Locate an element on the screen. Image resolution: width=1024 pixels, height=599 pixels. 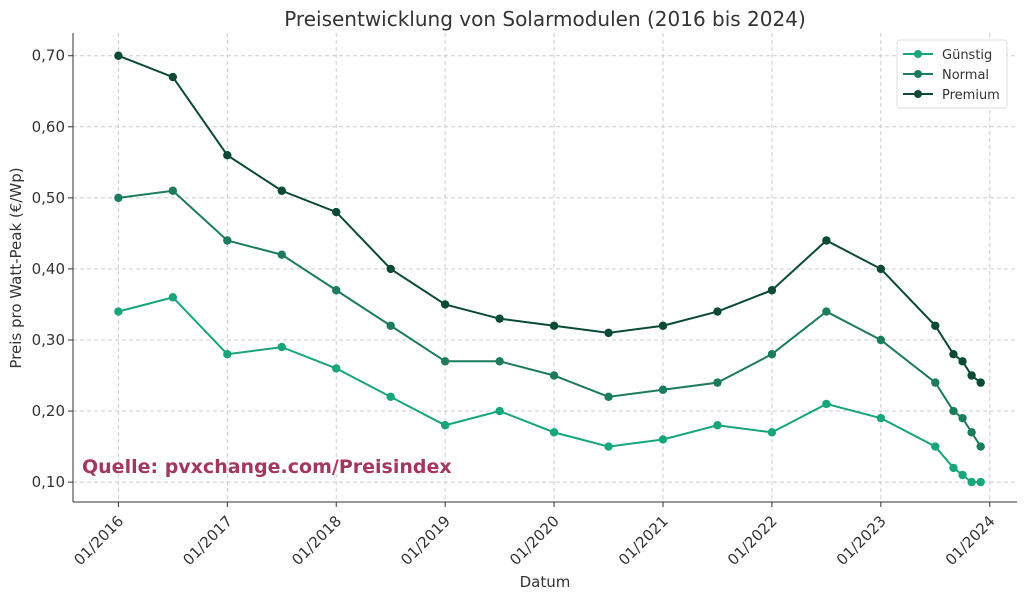
y-tick-label: 0,60 is located at coordinates (48, 127).